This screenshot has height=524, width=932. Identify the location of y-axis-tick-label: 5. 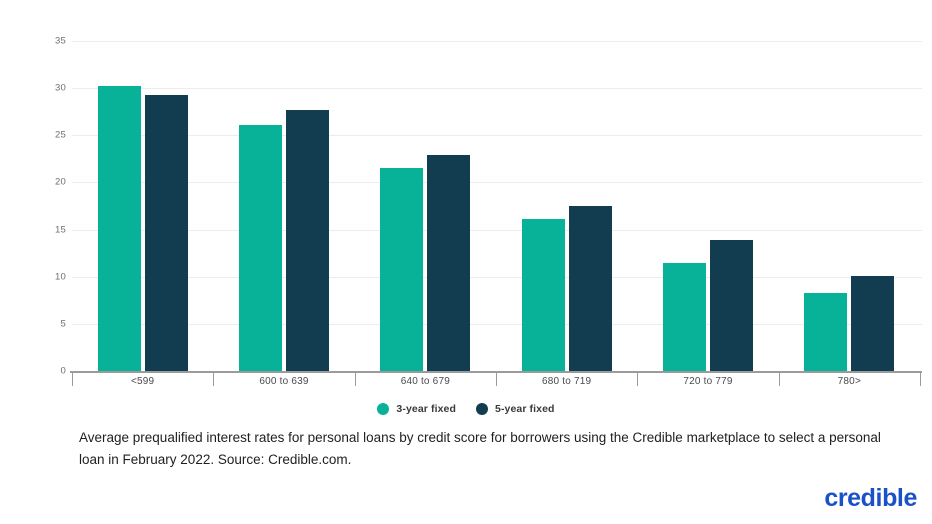
(63, 324).